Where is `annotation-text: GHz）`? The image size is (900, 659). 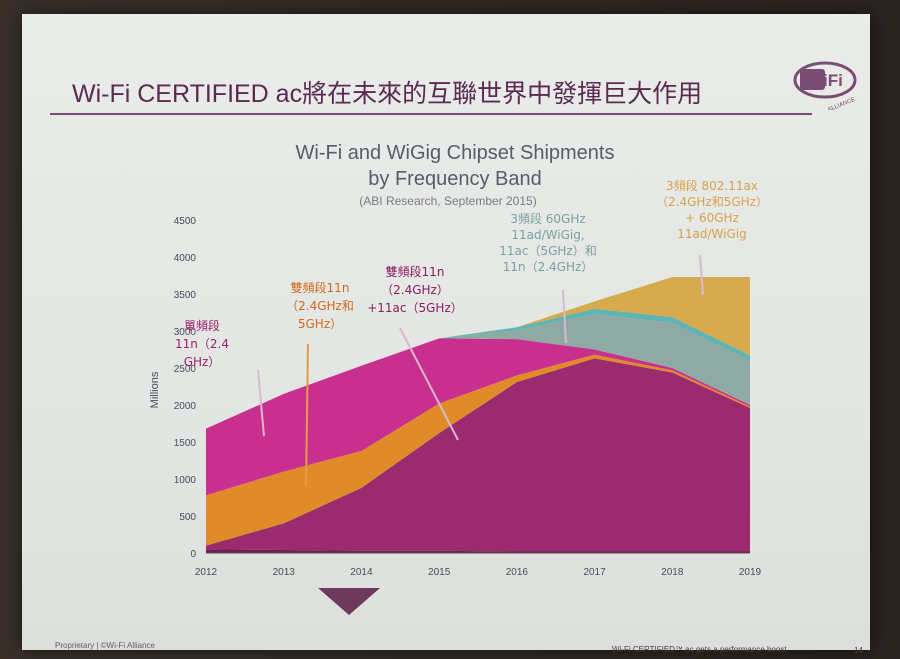
annotation-text: GHz） is located at coordinates (202, 362).